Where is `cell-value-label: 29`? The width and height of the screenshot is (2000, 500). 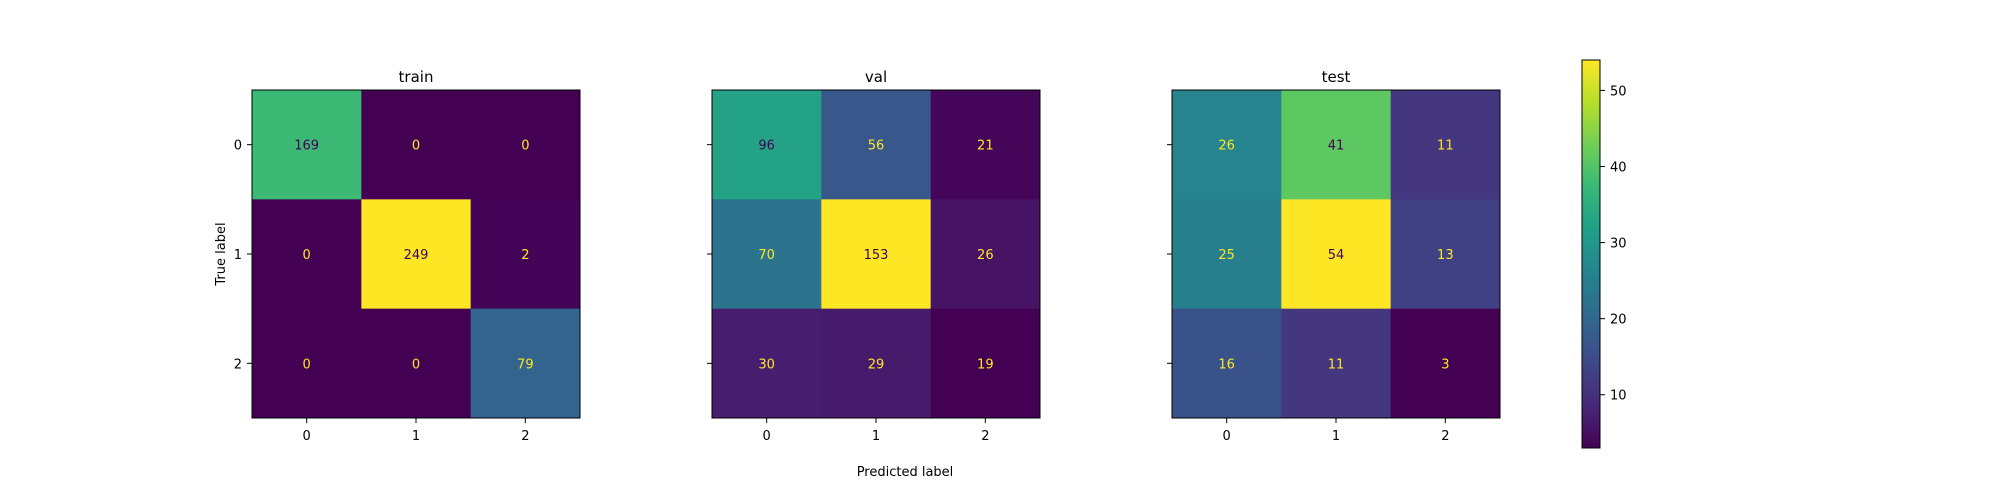 cell-value-label: 29 is located at coordinates (876, 364).